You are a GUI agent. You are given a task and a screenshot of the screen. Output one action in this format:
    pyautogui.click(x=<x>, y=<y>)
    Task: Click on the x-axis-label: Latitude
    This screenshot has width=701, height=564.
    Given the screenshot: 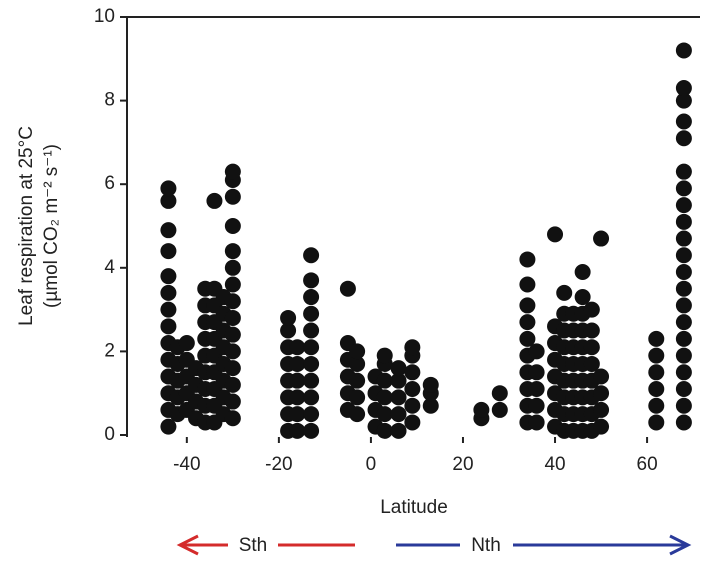 What is the action you would take?
    pyautogui.click(x=414, y=507)
    